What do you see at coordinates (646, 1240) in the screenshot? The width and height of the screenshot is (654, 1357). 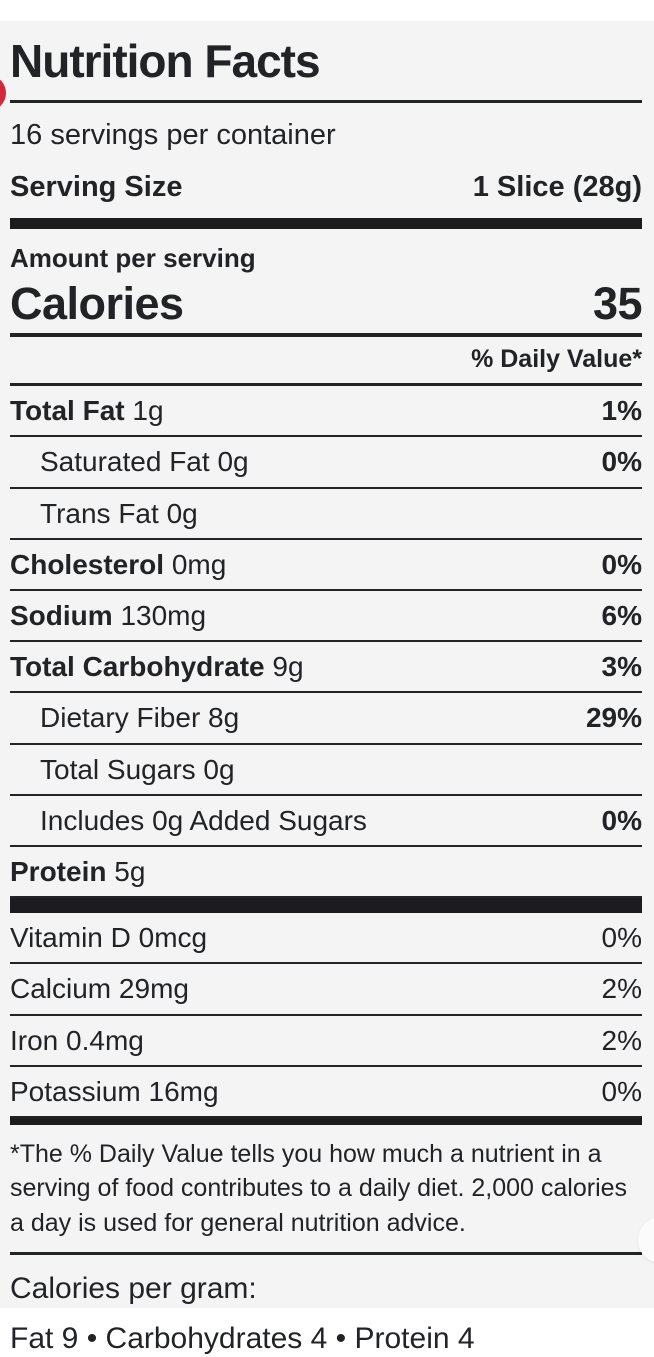 I see `partial-circle-right-edge` at bounding box center [646, 1240].